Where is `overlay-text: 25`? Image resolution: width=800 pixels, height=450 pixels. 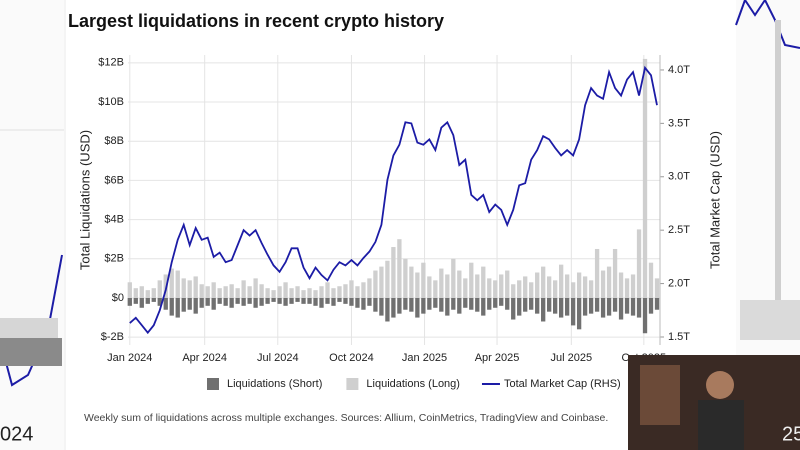
overlay-text: 25 is located at coordinates (791, 434).